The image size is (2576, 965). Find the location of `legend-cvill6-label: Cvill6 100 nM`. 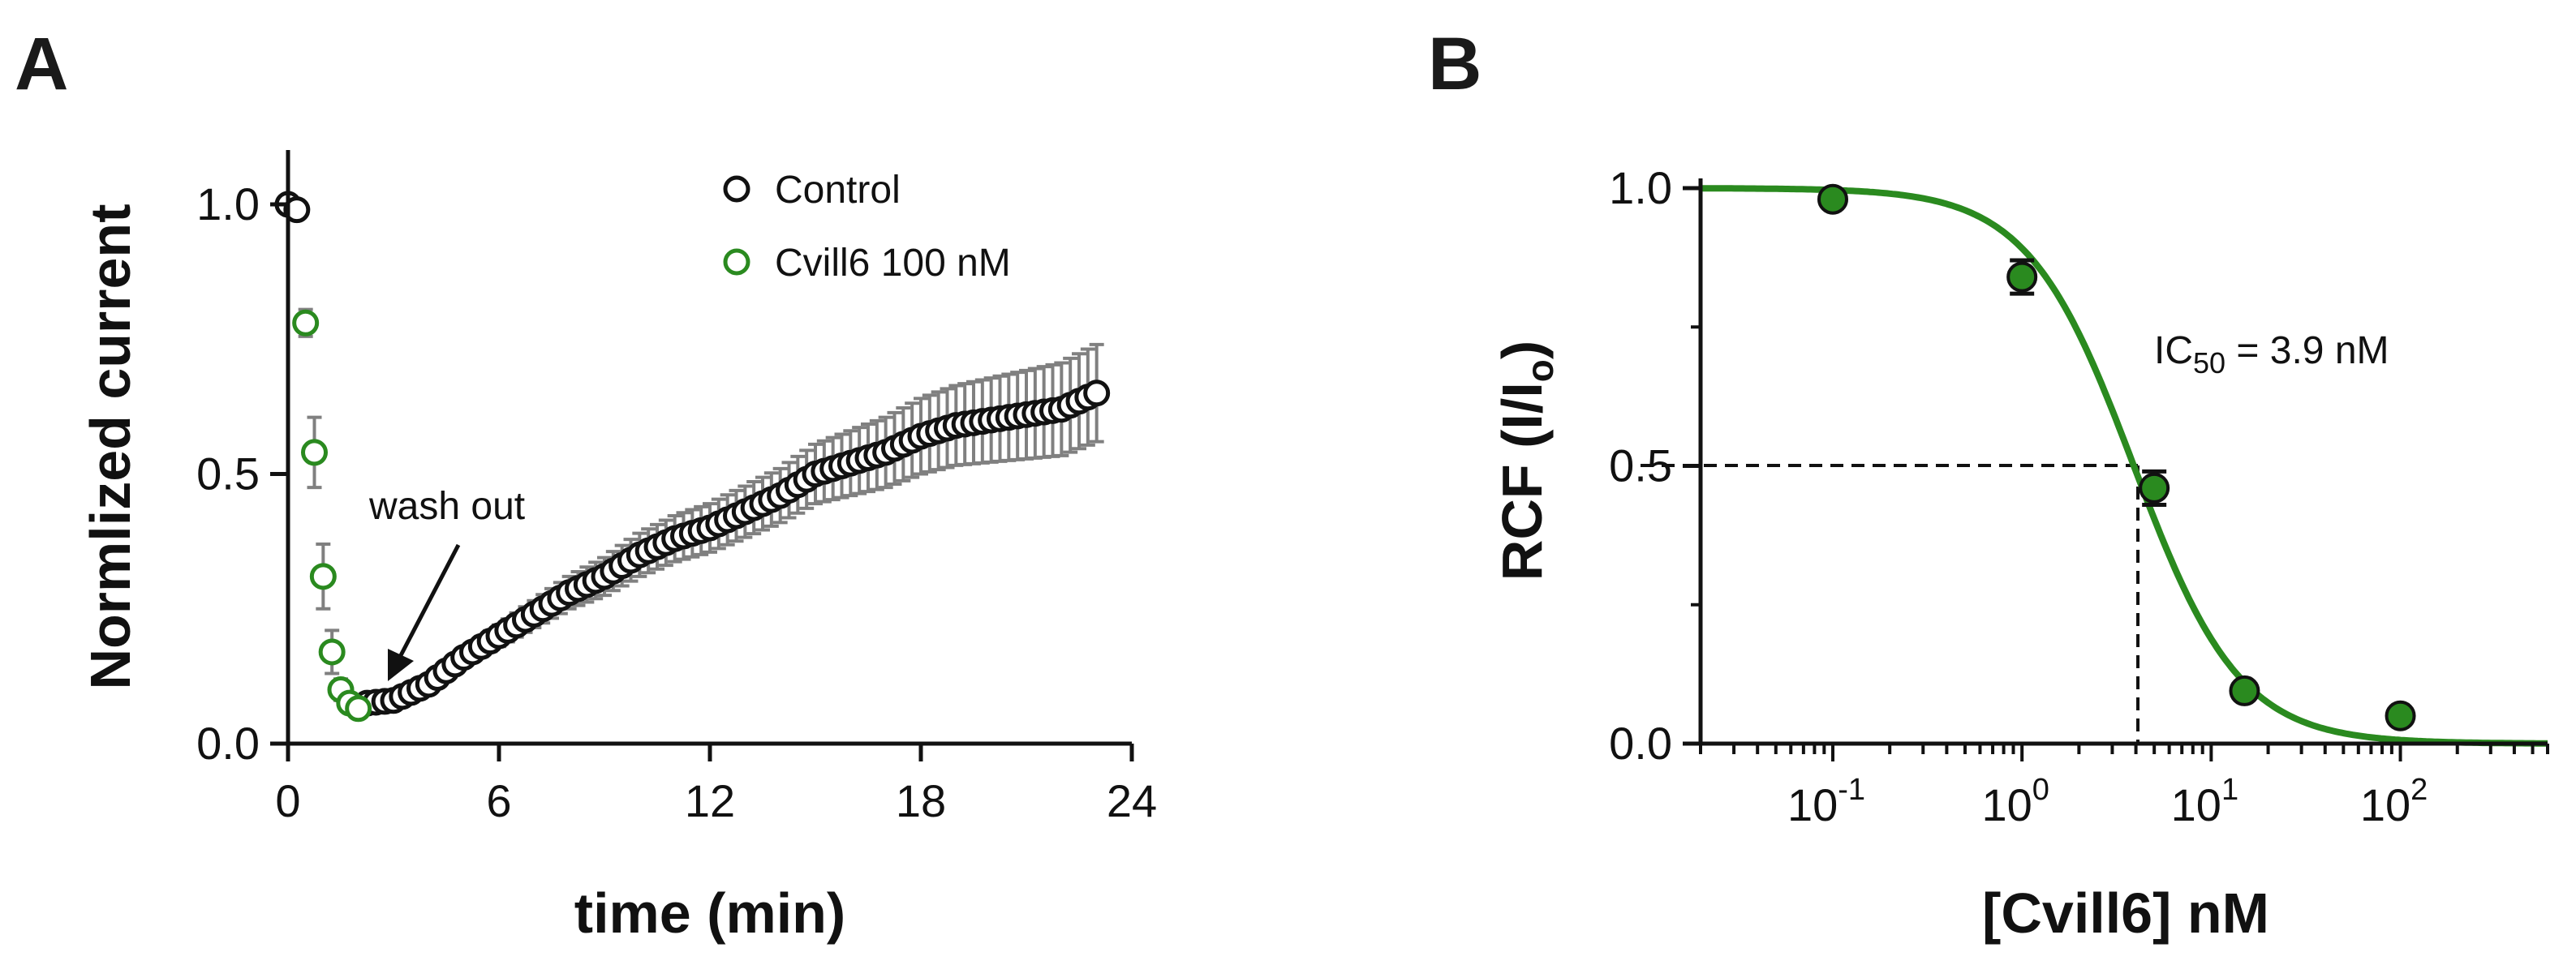

legend-cvill6-label: Cvill6 100 nM is located at coordinates (893, 263).